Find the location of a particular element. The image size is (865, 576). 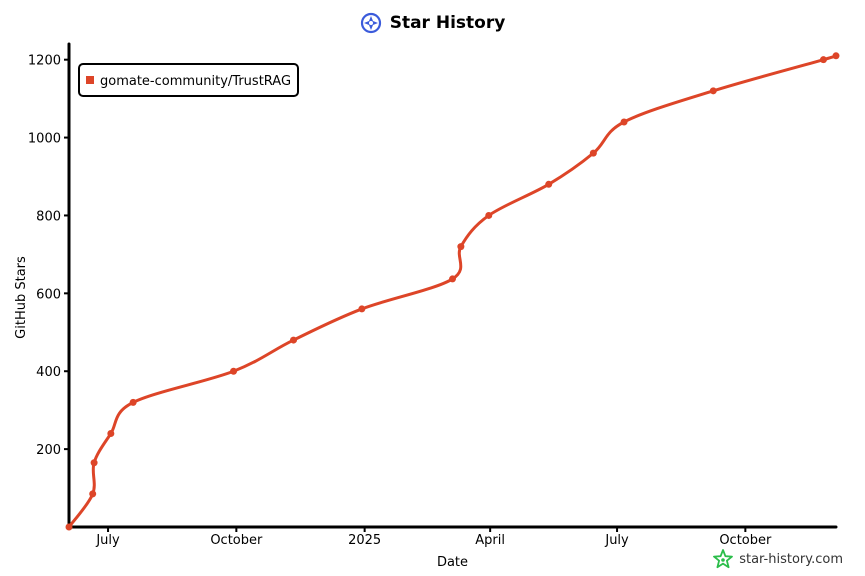

watermark-text: star-history.com is located at coordinates (791, 559).